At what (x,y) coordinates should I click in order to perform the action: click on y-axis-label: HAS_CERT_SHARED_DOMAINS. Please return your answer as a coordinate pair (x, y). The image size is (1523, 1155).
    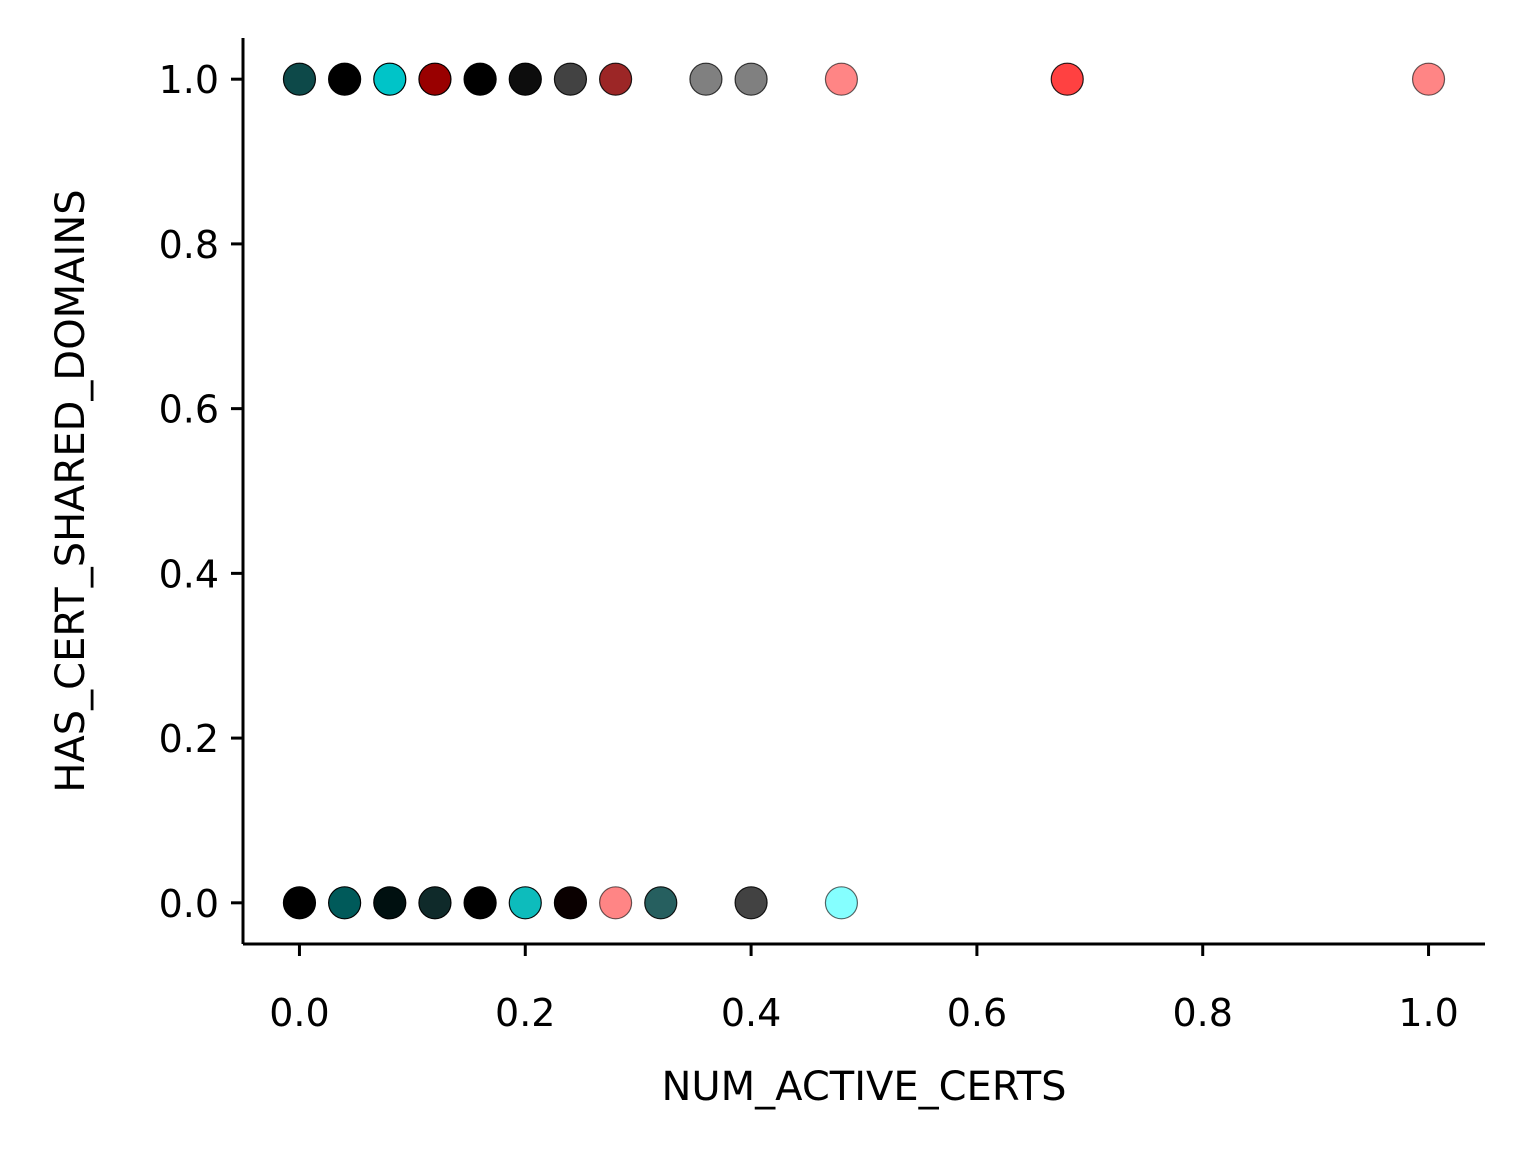
    Looking at the image, I should click on (71, 490).